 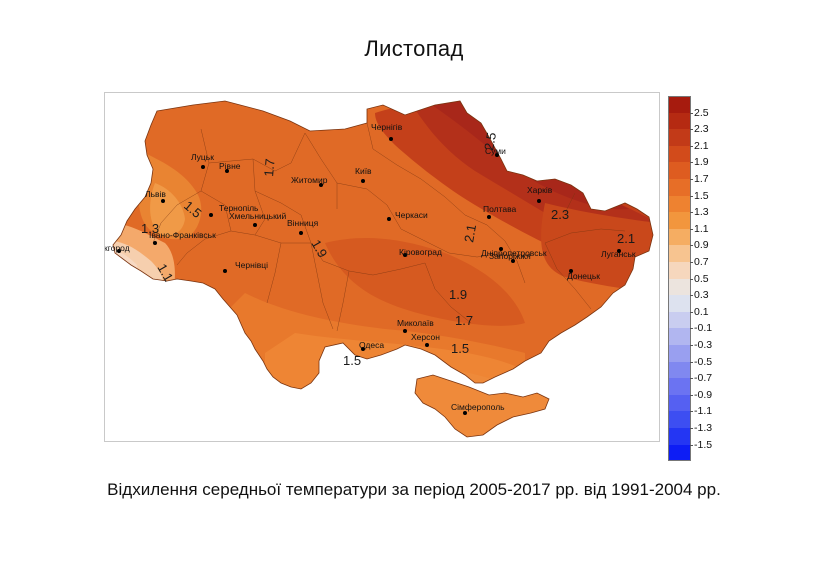 I want to click on contour-label: 2.3, so click(x=560, y=214).